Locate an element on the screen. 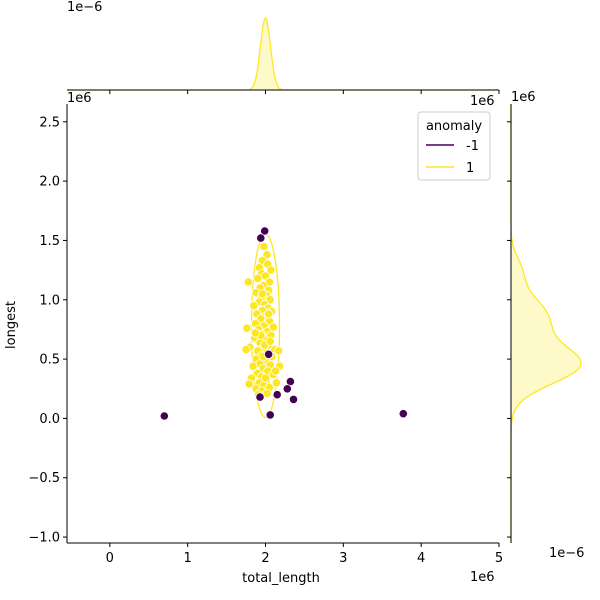 The image size is (600, 600). legend: anomaly -1 1 is located at coordinates (454, 146).